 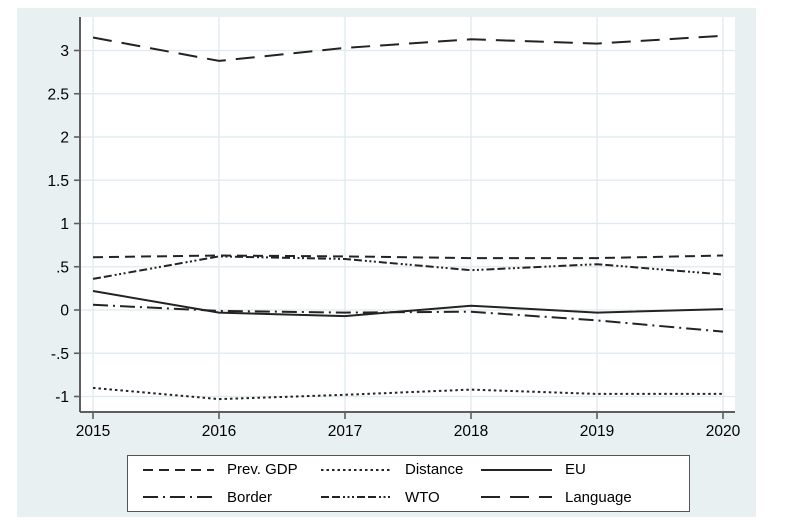 What do you see at coordinates (64, 138) in the screenshot?
I see `y-tick-label: 2` at bounding box center [64, 138].